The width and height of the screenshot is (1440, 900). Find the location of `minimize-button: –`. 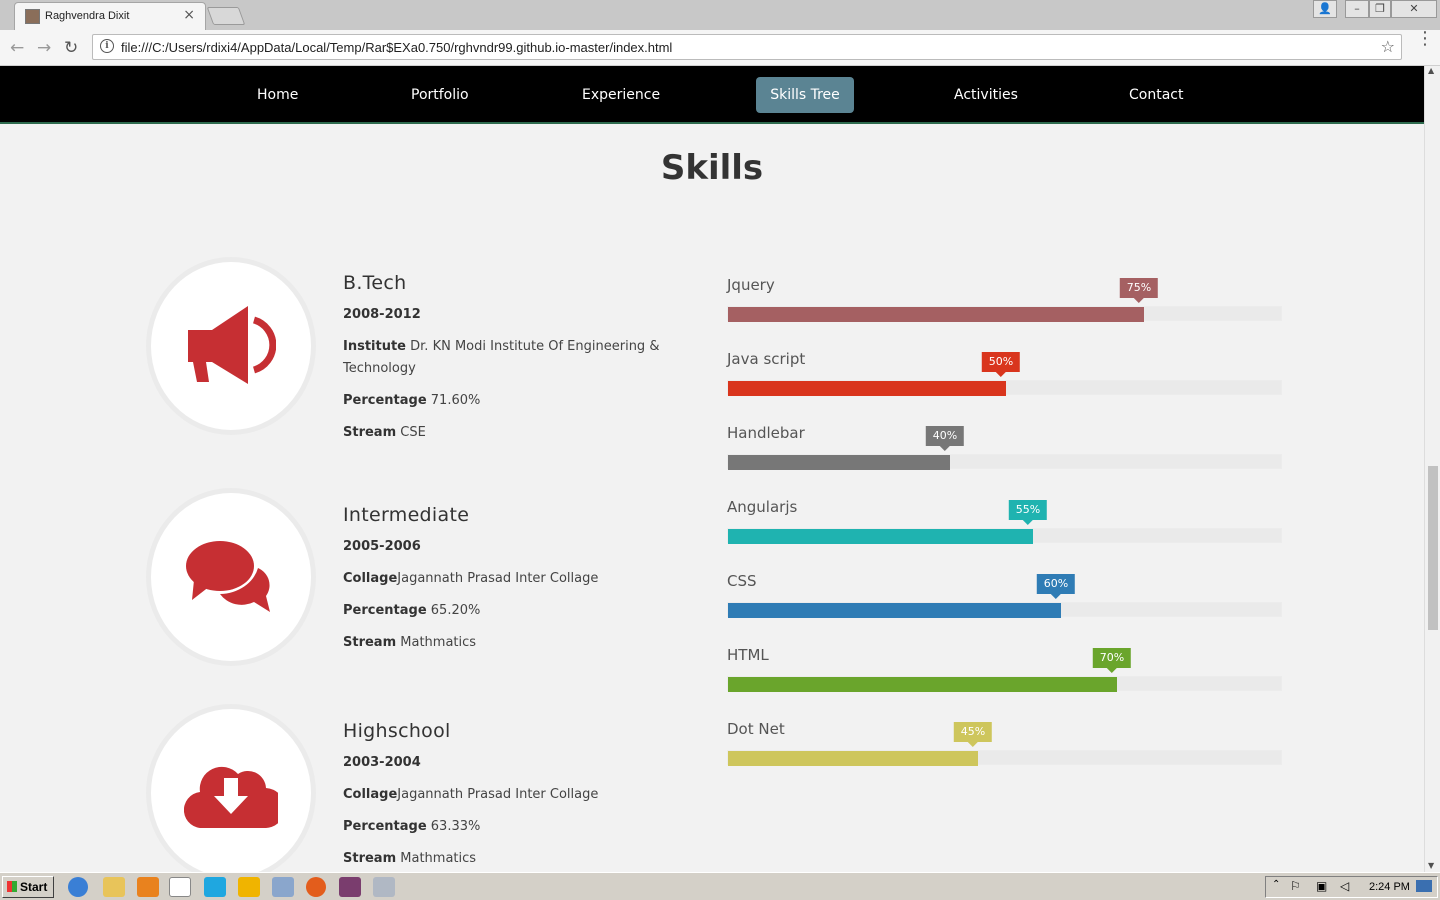

minimize-button: – is located at coordinates (1357, 9).